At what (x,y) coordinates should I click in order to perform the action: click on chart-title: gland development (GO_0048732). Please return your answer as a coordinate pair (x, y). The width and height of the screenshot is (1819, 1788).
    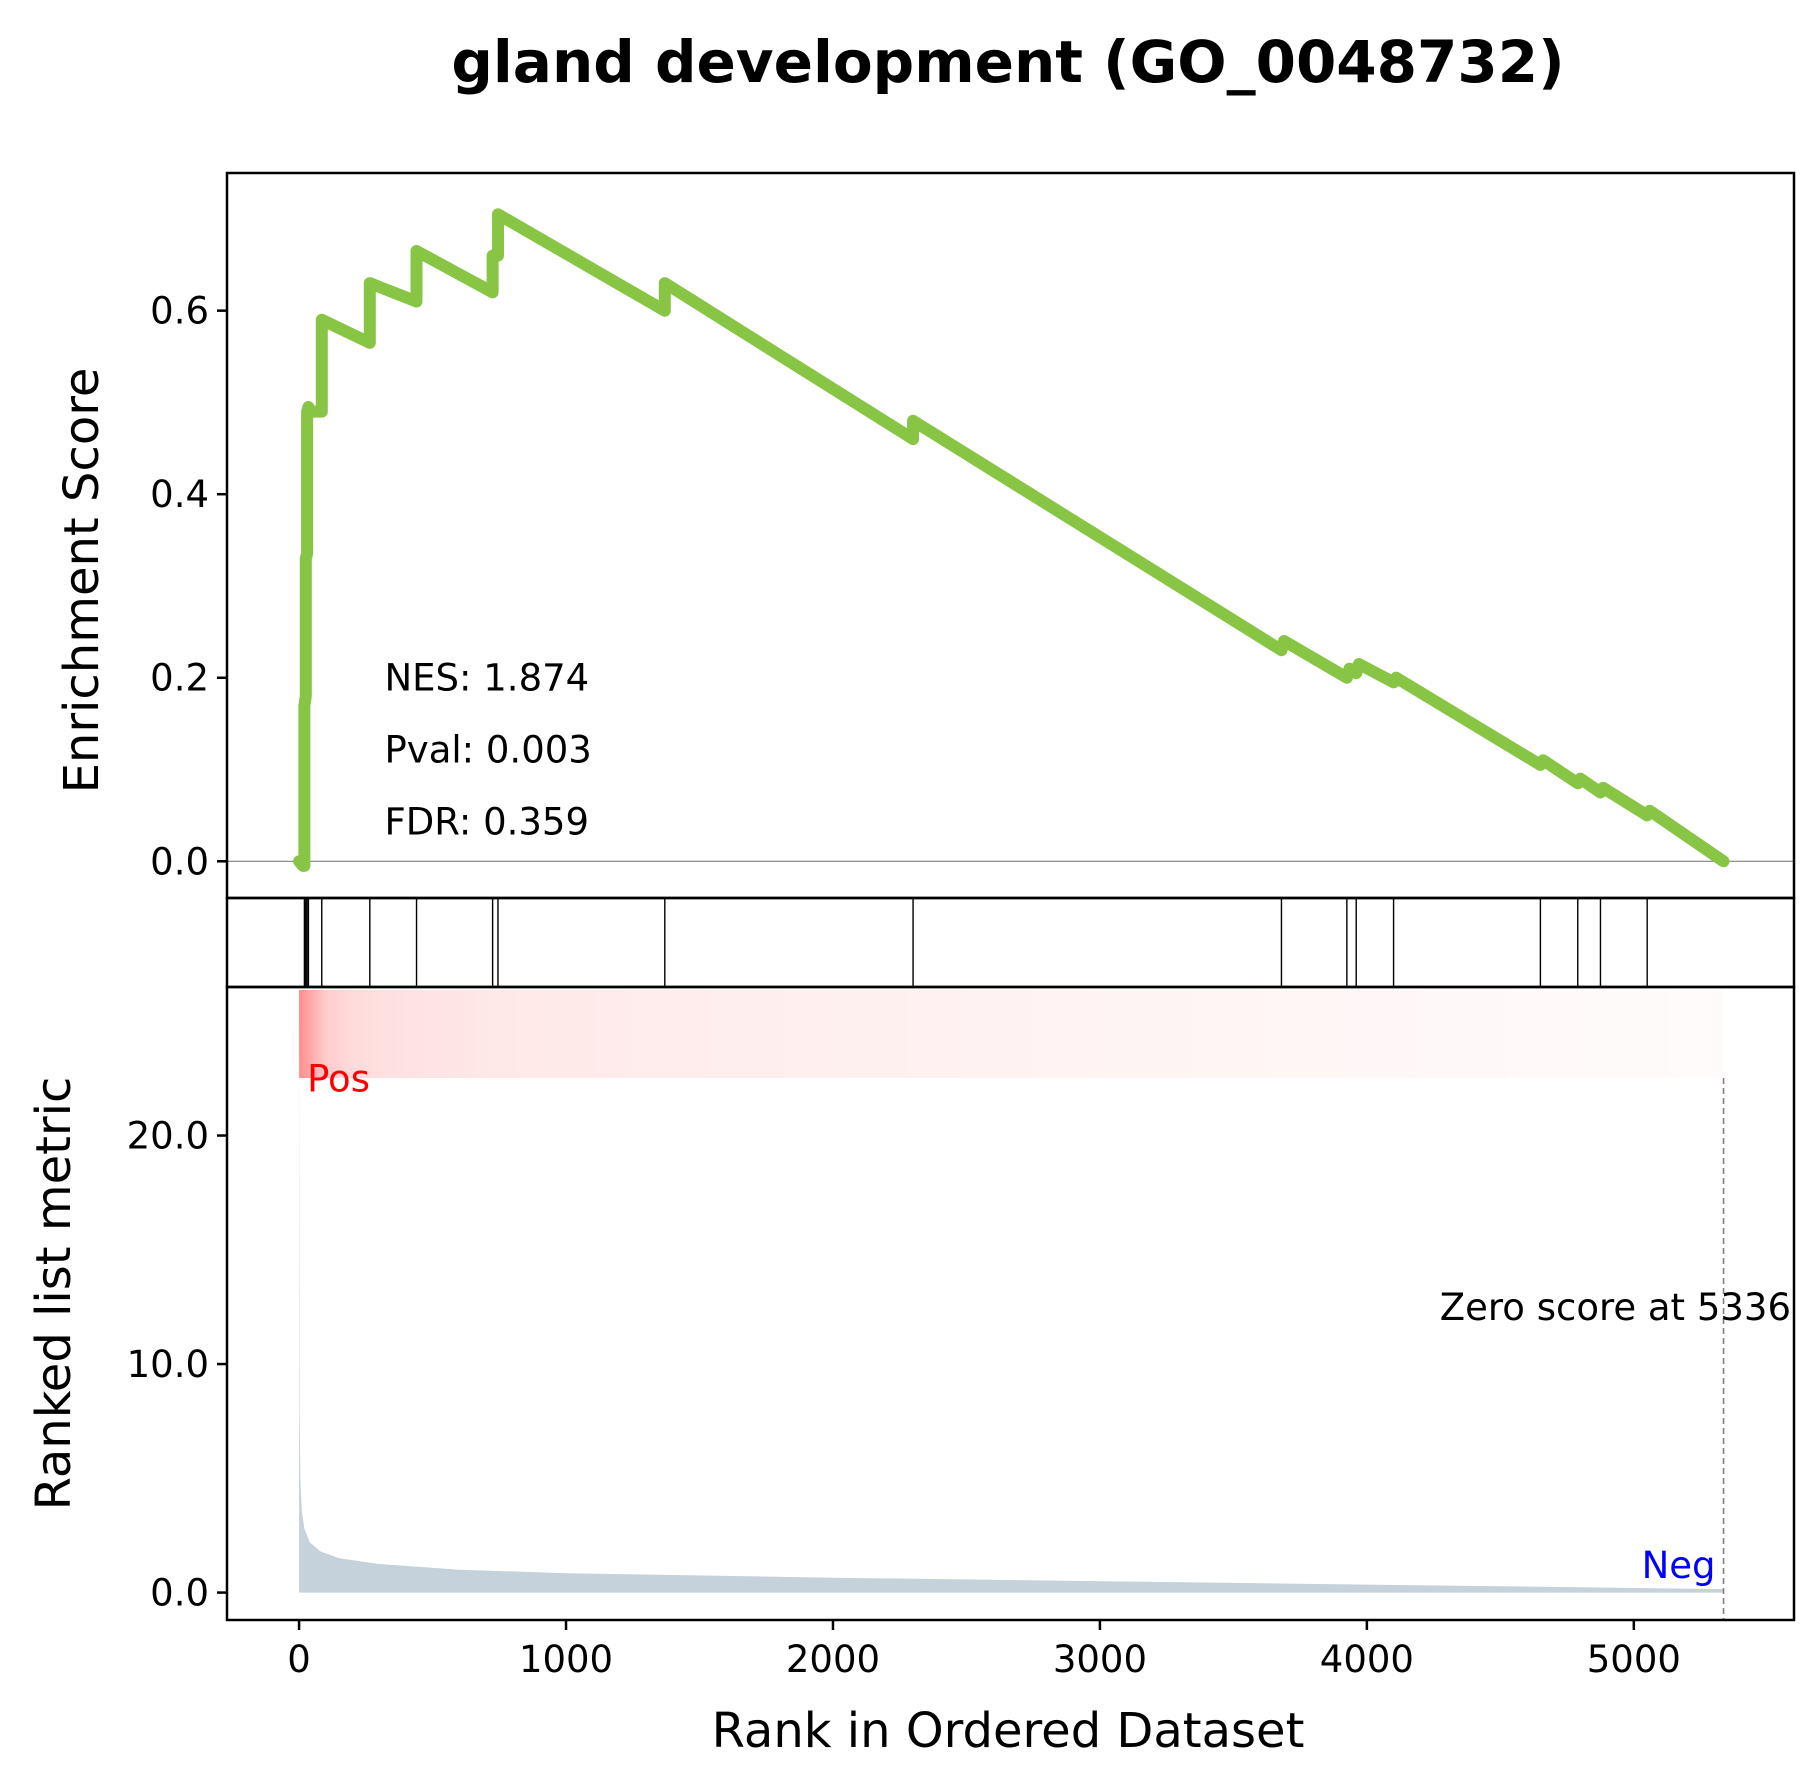
    Looking at the image, I should click on (1007, 62).